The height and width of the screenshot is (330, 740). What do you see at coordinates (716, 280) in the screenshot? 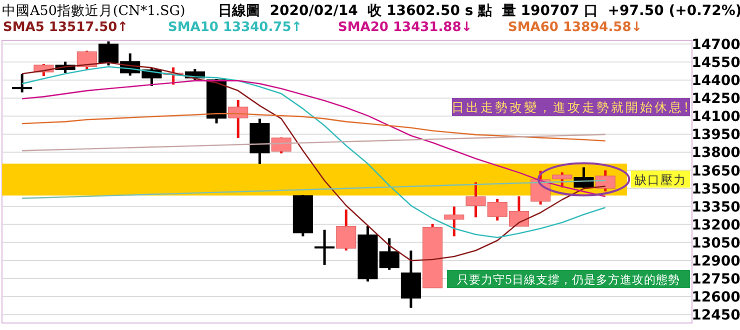
I see `y-tick-label: 12750` at bounding box center [716, 280].